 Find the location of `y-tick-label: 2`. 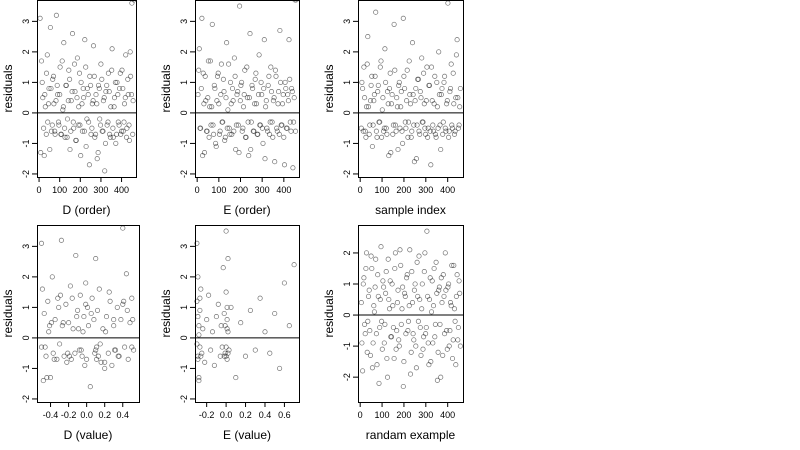

y-tick-label: 2 is located at coordinates (347, 51).